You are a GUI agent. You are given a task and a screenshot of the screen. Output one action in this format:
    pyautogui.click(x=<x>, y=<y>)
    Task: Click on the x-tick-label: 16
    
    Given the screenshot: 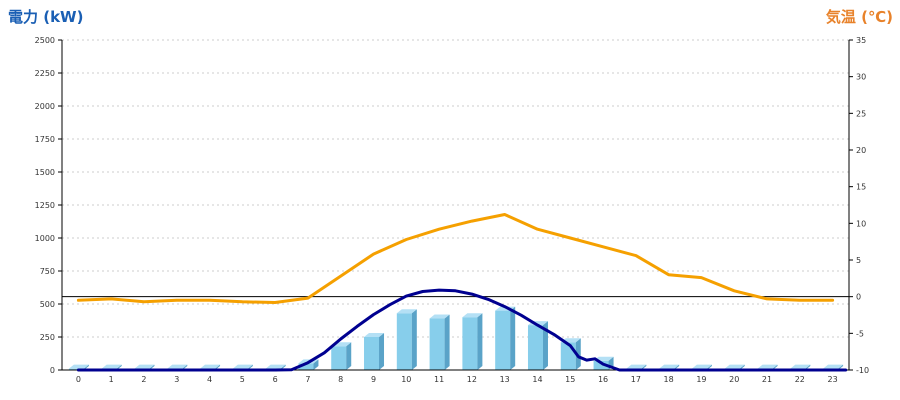 What is the action you would take?
    pyautogui.click(x=603, y=379)
    